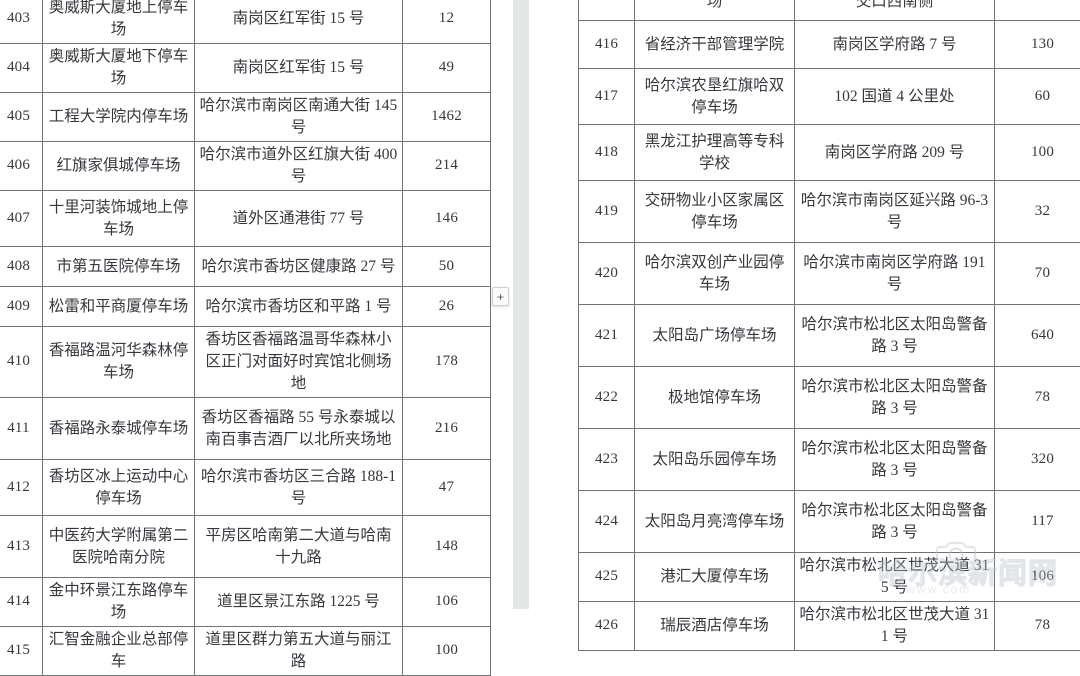  What do you see at coordinates (447, 22) in the screenshot?
I see `cell-capacity: 12` at bounding box center [447, 22].